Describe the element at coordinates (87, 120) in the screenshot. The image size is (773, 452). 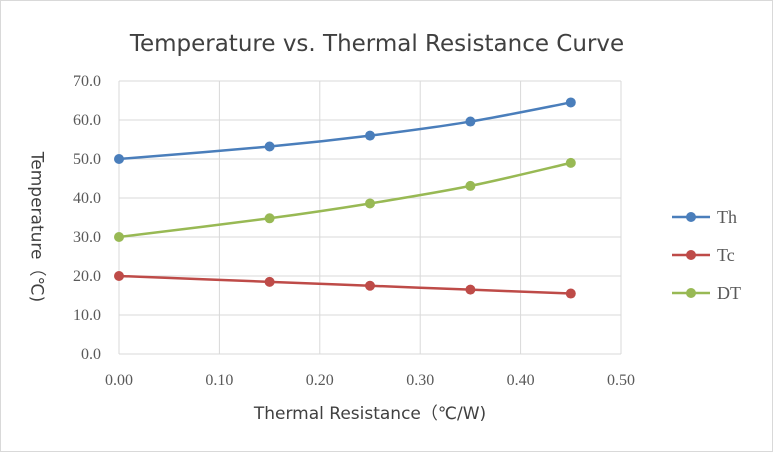
I see `y-tick-label: 60.0` at that location.